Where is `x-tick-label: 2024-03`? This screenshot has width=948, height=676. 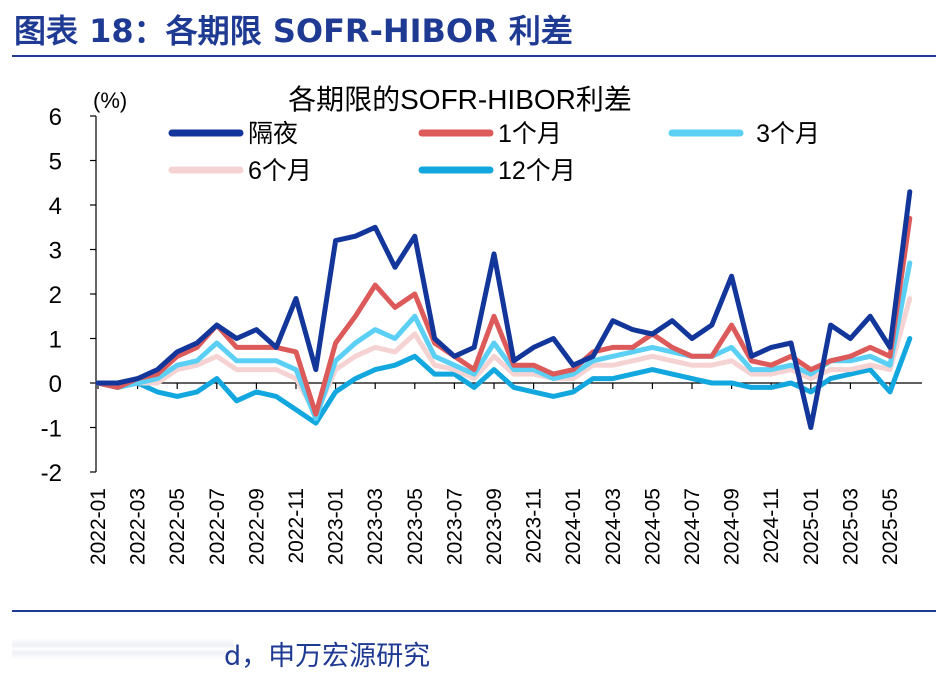 x-tick-label: 2024-03 is located at coordinates (613, 526).